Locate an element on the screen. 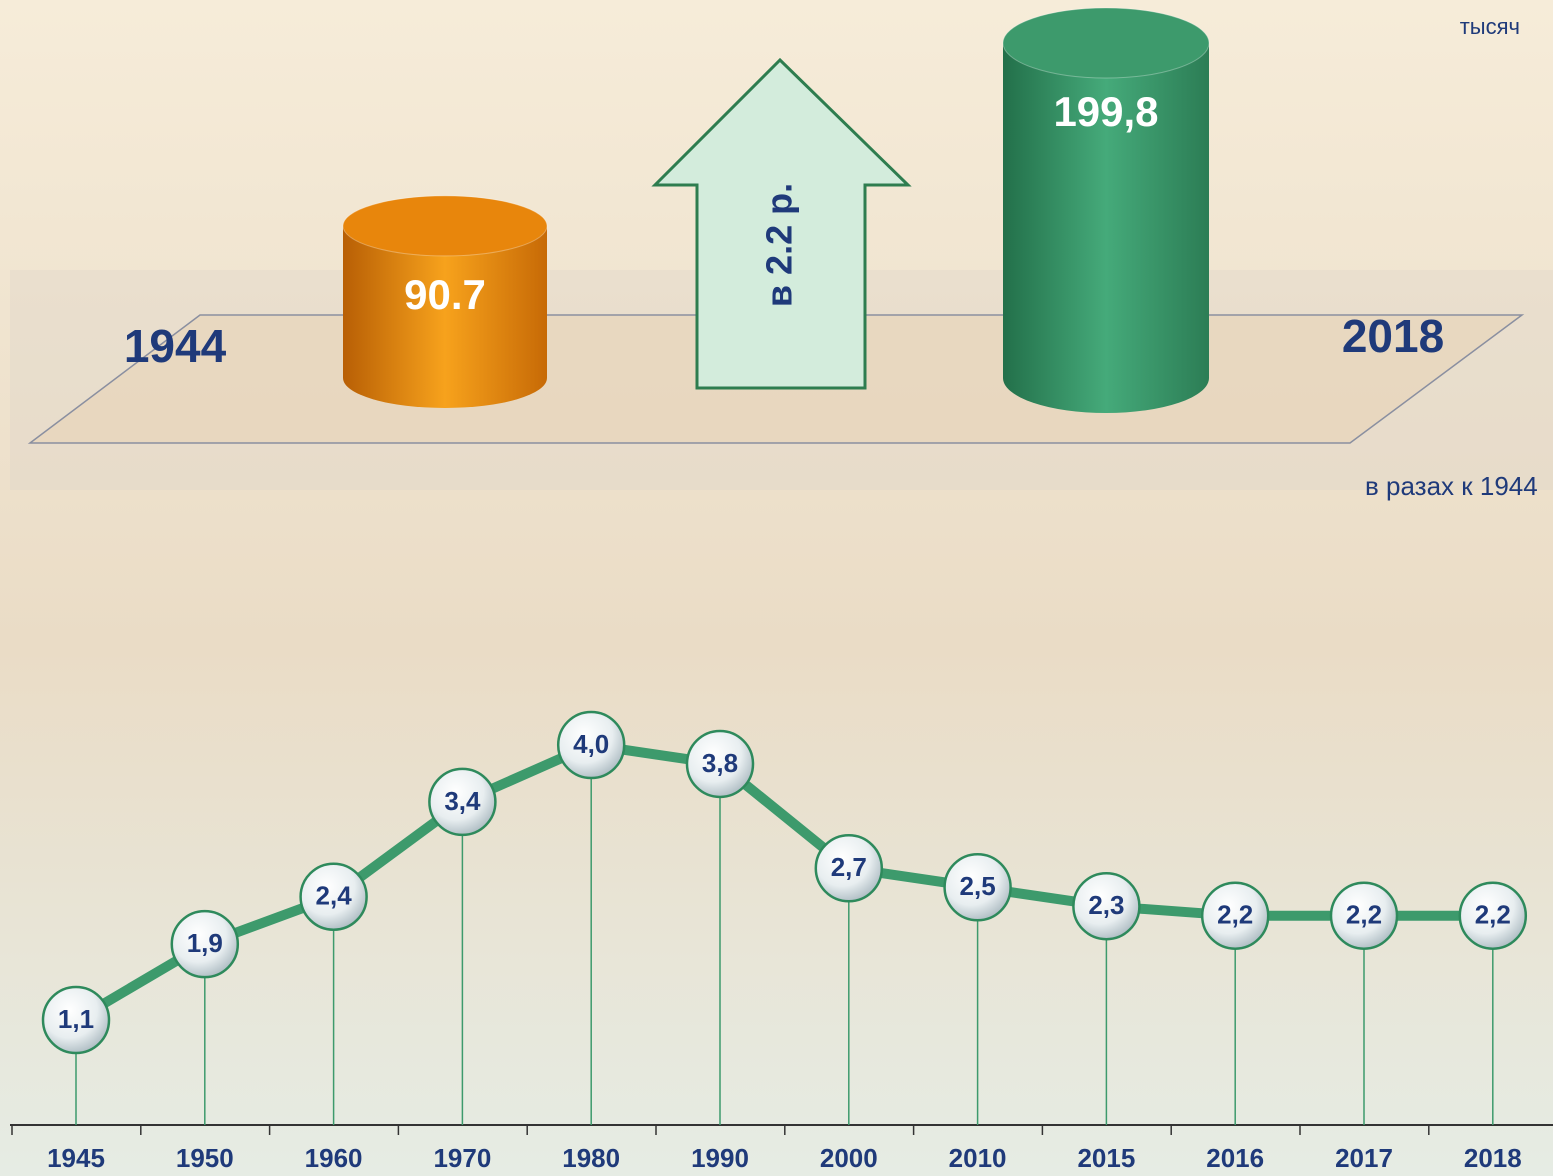 The image size is (1553, 1176). x-tick-label: 2015 is located at coordinates (1106, 1158).